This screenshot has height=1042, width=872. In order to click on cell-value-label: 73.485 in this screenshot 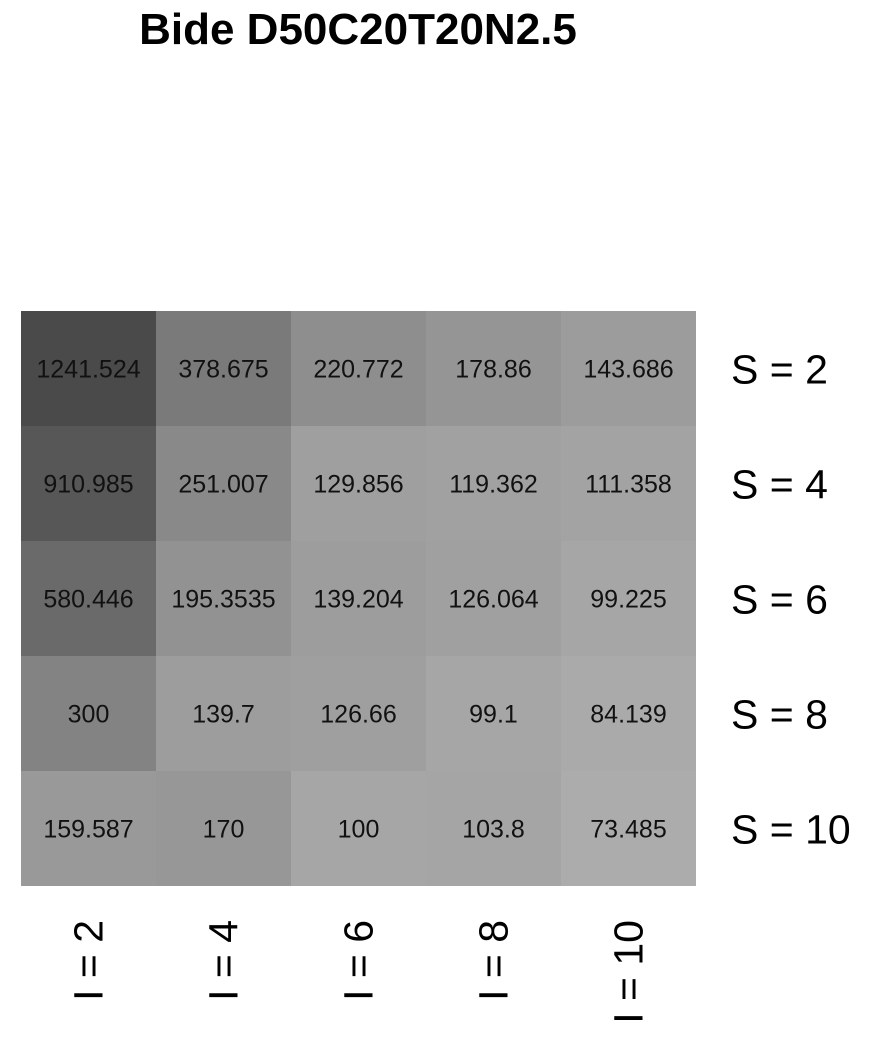, I will do `click(628, 830)`.